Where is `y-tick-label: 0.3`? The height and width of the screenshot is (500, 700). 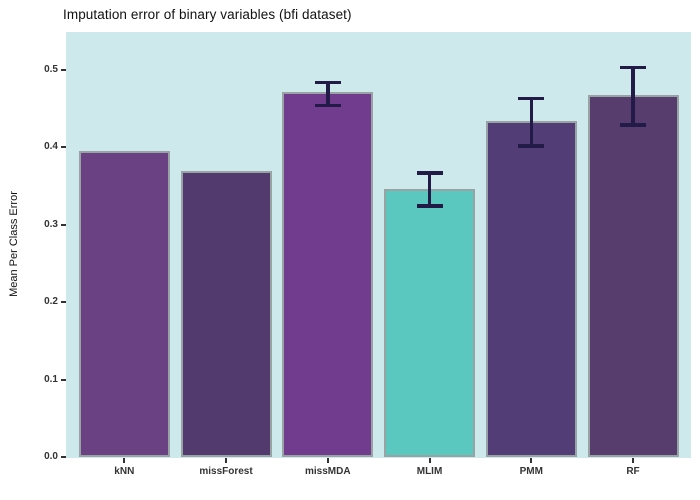
y-tick-label: 0.3 is located at coordinates (51, 224).